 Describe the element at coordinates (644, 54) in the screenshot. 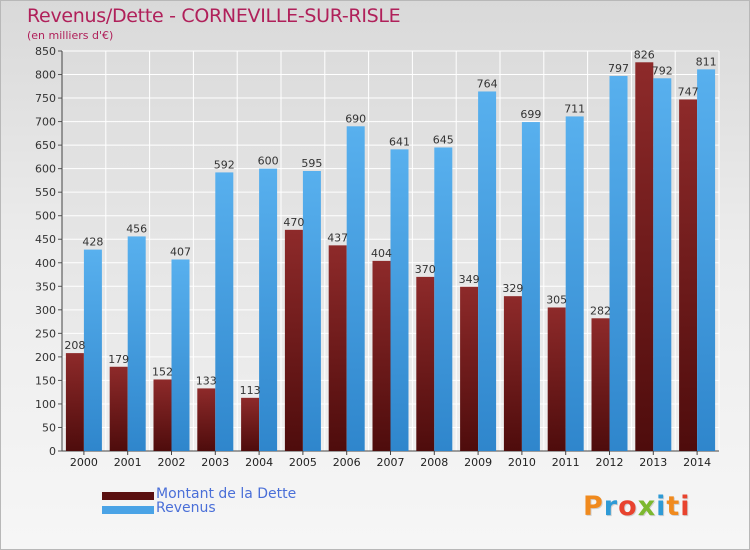

I see `data-label-dette: 826` at that location.